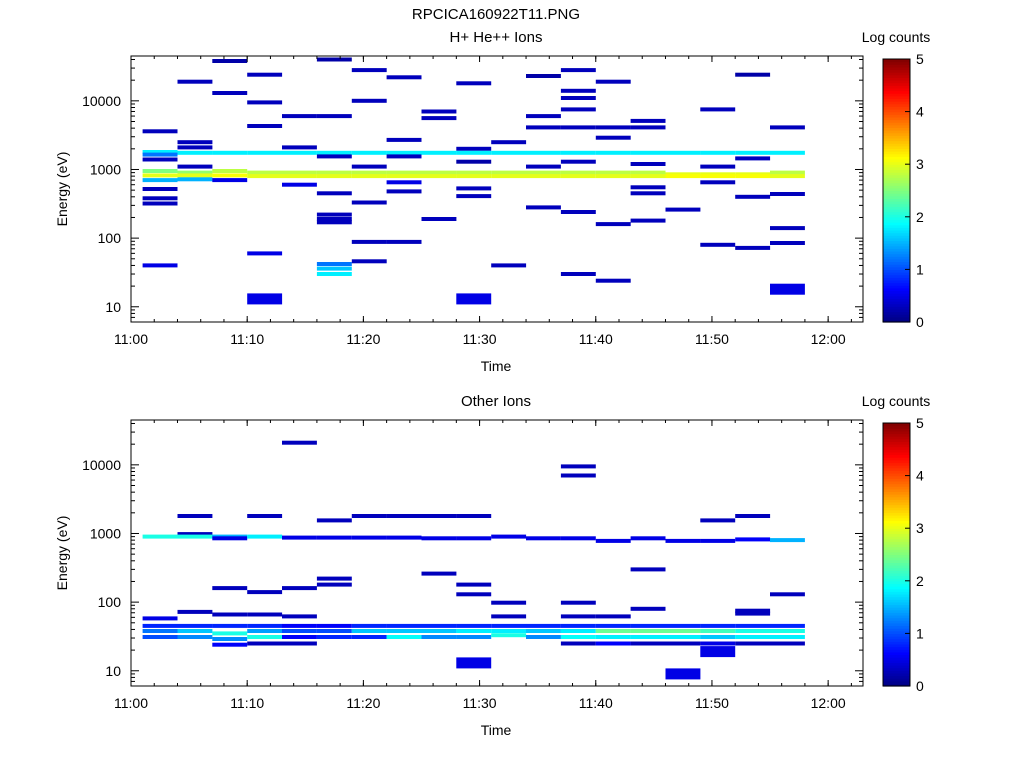 The width and height of the screenshot is (1024, 768). Describe the element at coordinates (480, 339) in the screenshot. I see `x-tick-label: 11:30` at that location.